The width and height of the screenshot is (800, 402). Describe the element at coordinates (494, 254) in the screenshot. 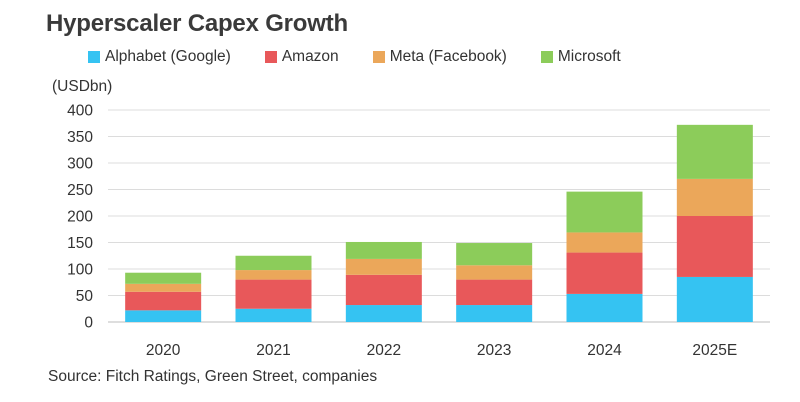

I see `bar-2023-microsoft` at that location.